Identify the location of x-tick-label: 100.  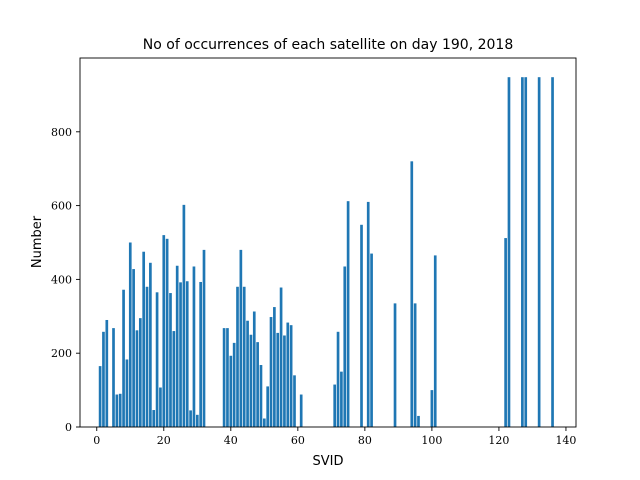
(431, 440).